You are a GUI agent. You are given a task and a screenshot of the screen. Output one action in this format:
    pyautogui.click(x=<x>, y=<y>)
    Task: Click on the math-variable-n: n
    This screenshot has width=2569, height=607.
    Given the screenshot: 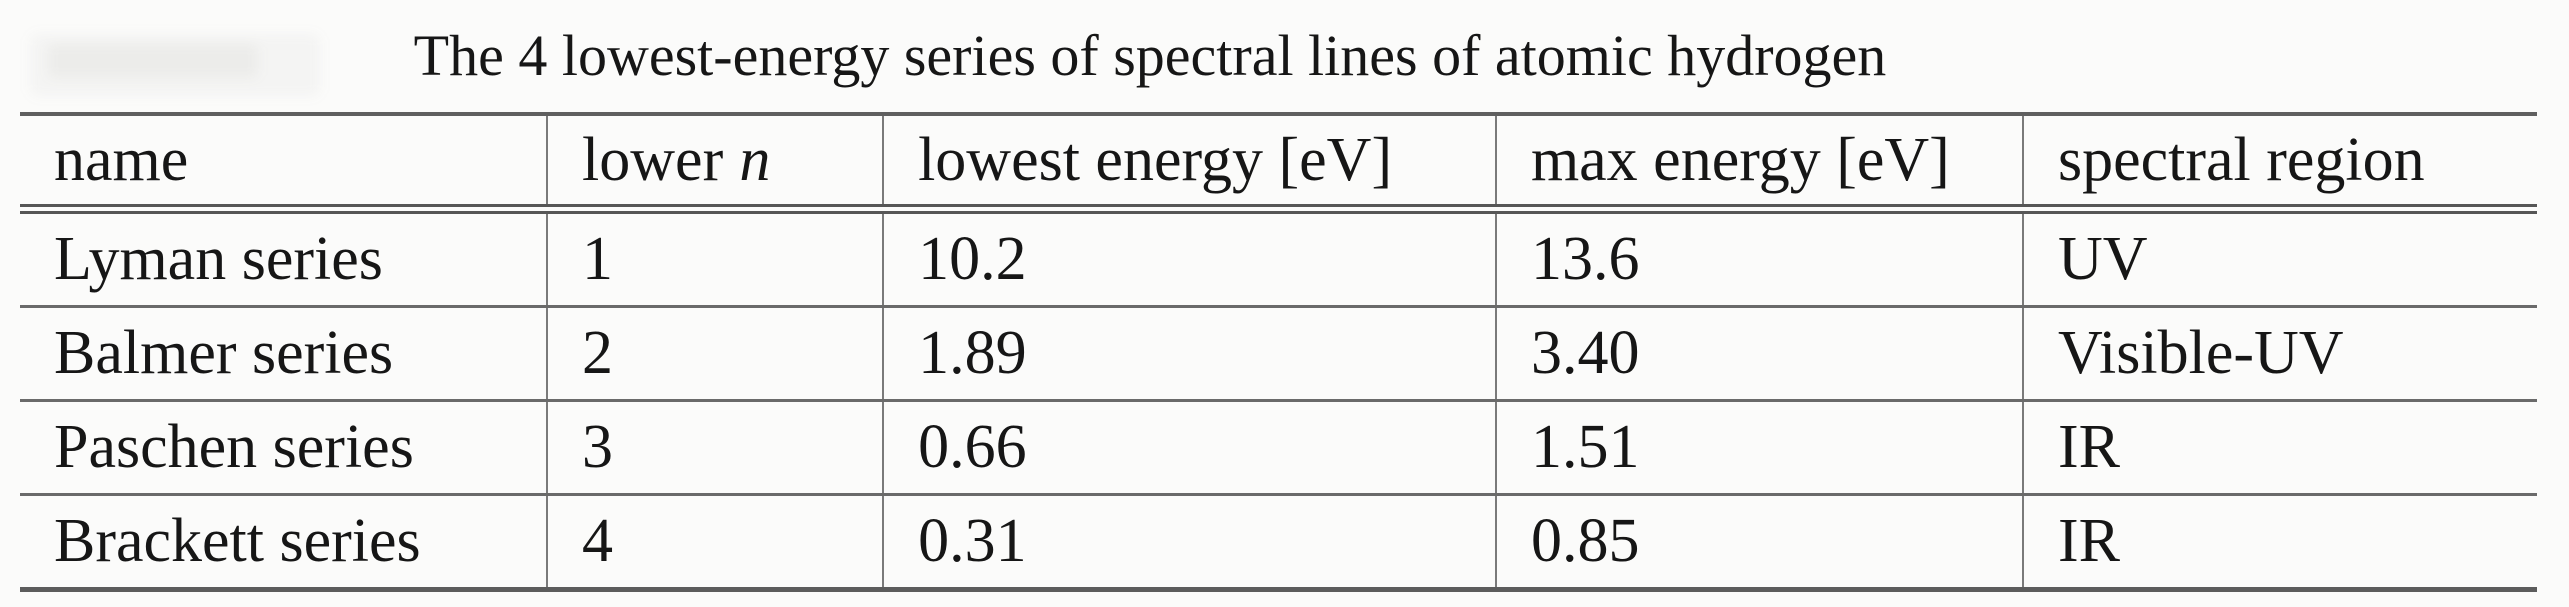 What is the action you would take?
    pyautogui.click(x=755, y=159)
    